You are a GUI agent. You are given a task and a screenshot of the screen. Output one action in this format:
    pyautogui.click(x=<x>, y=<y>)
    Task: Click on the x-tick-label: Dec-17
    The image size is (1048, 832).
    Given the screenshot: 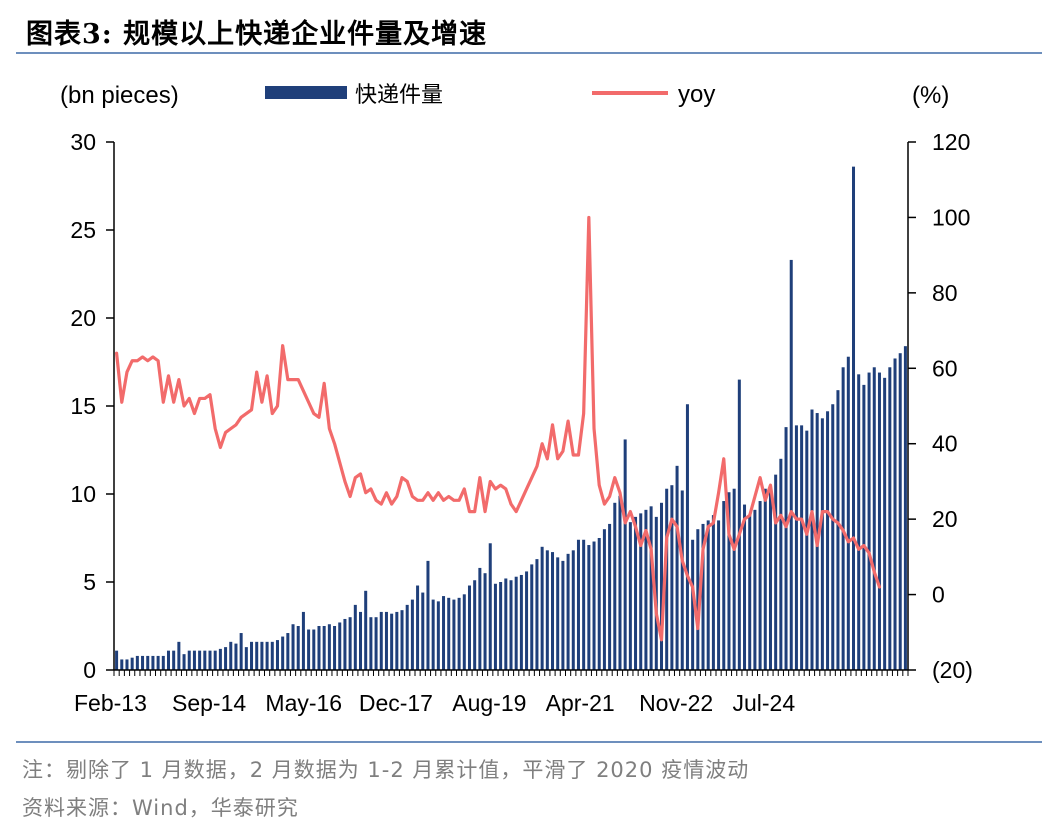 What is the action you would take?
    pyautogui.click(x=396, y=703)
    